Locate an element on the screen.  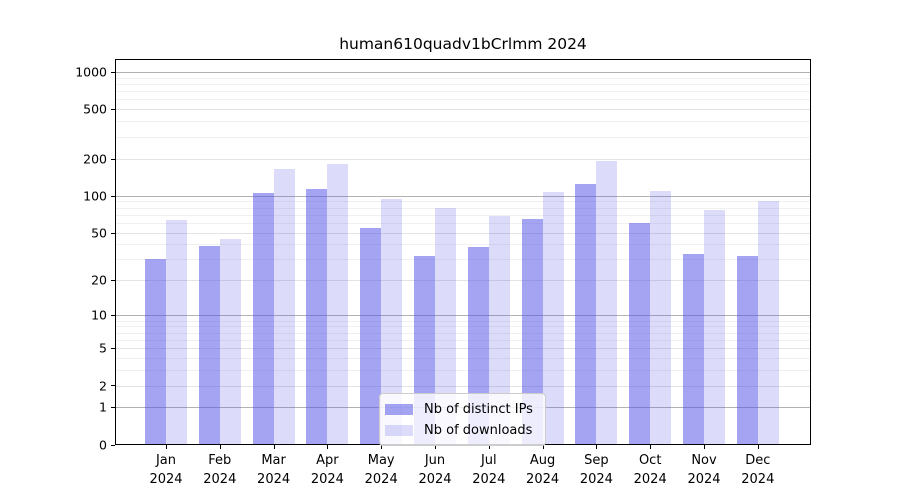
y-tick-label-1: 1 is located at coordinates (103, 407).